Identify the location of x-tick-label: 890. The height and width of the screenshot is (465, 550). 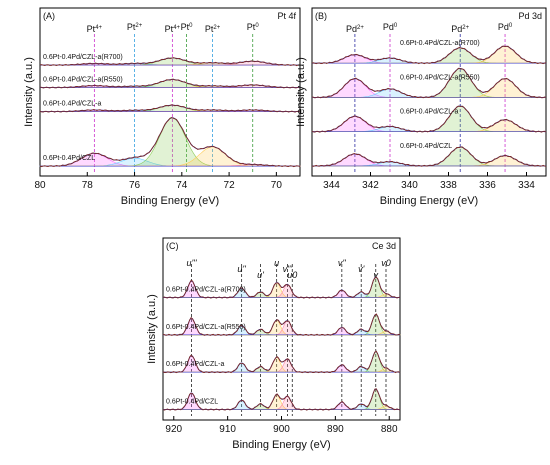
(335, 429).